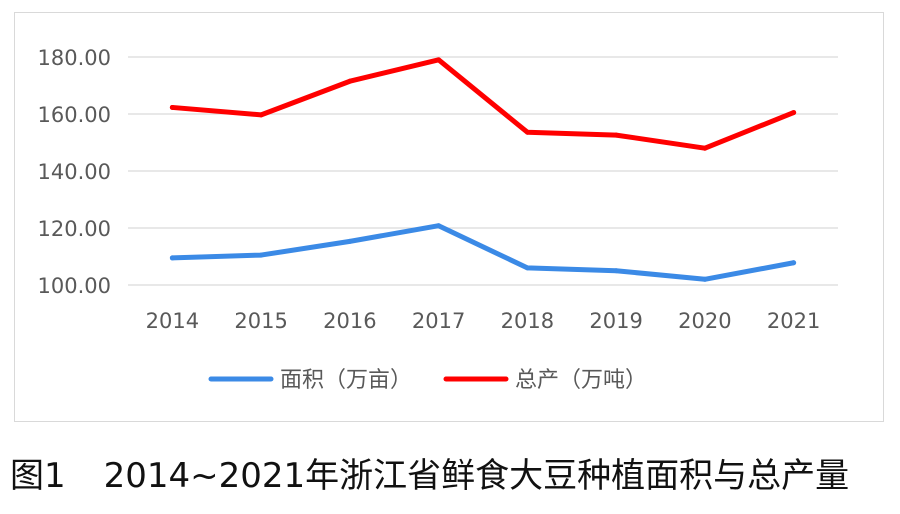 This screenshot has height=514, width=900. I want to click on y-tick-label: 100.00, so click(74, 286).